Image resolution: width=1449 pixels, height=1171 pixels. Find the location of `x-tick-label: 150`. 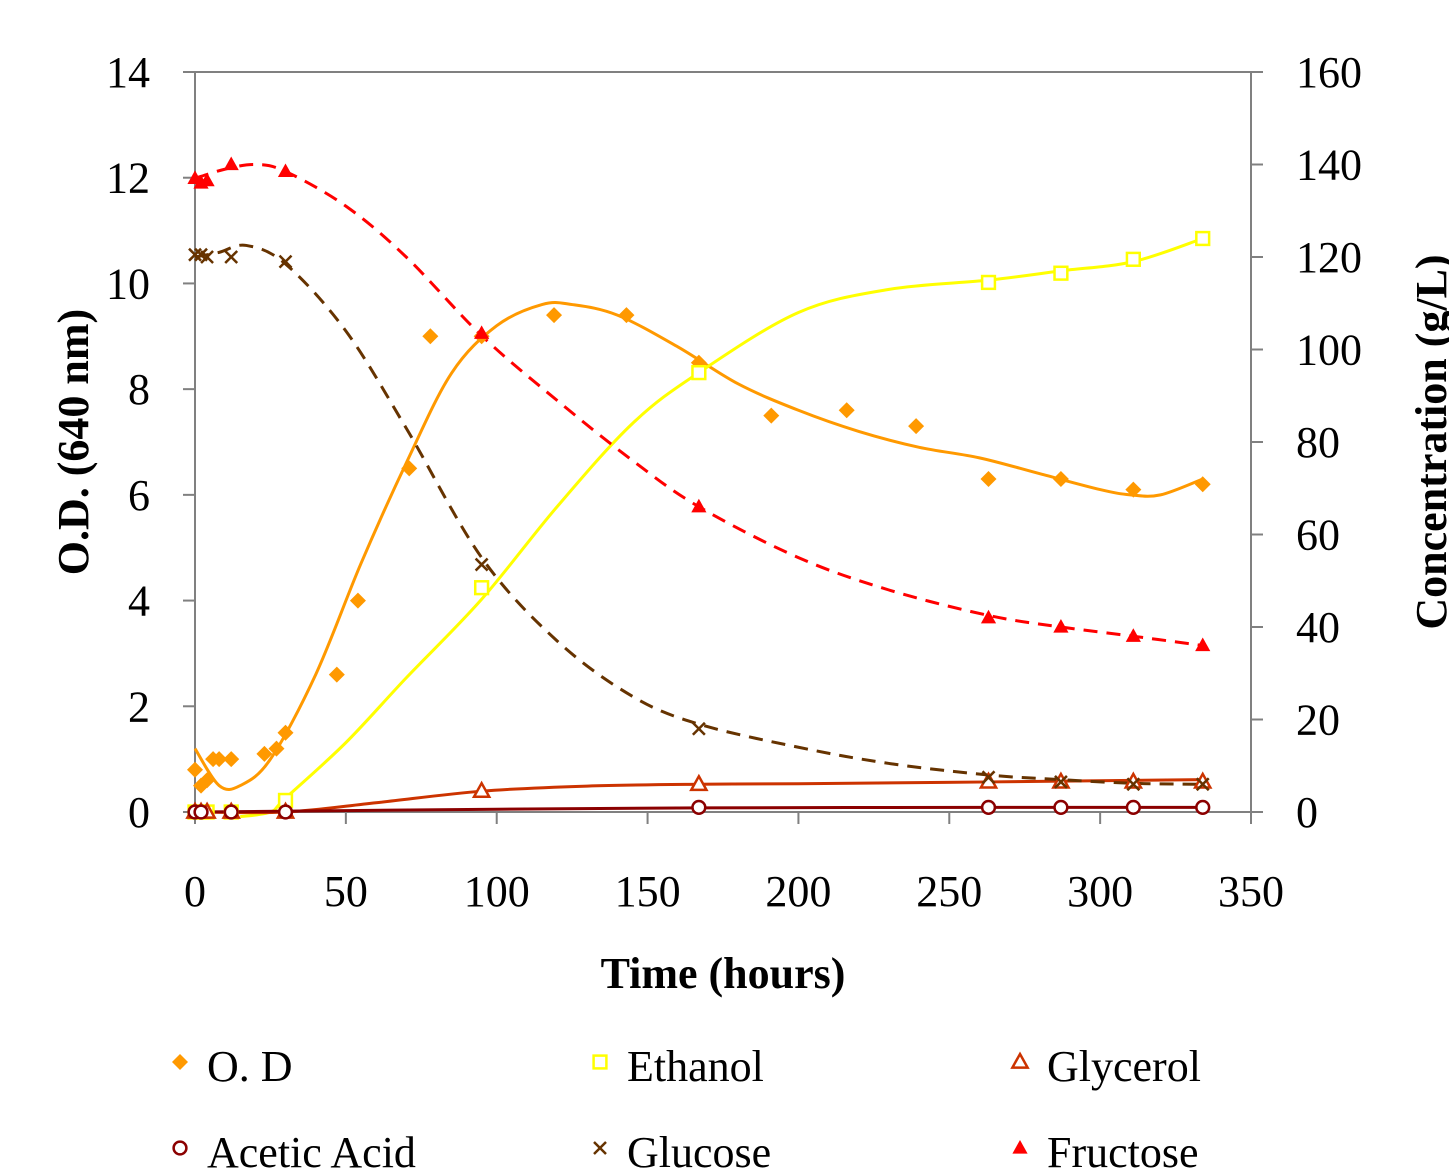

x-tick-label: 150 is located at coordinates (648, 891).